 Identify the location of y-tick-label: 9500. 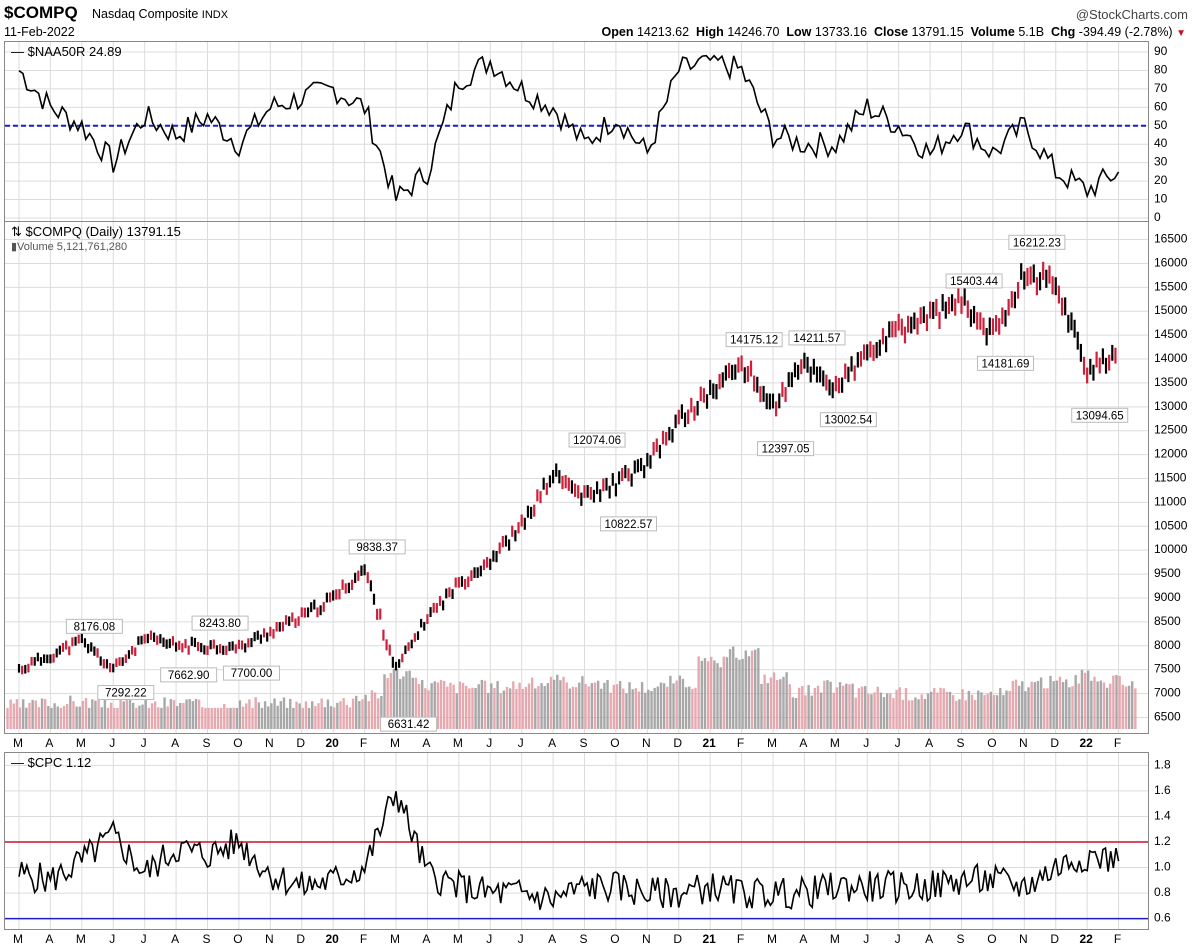
(1167, 573).